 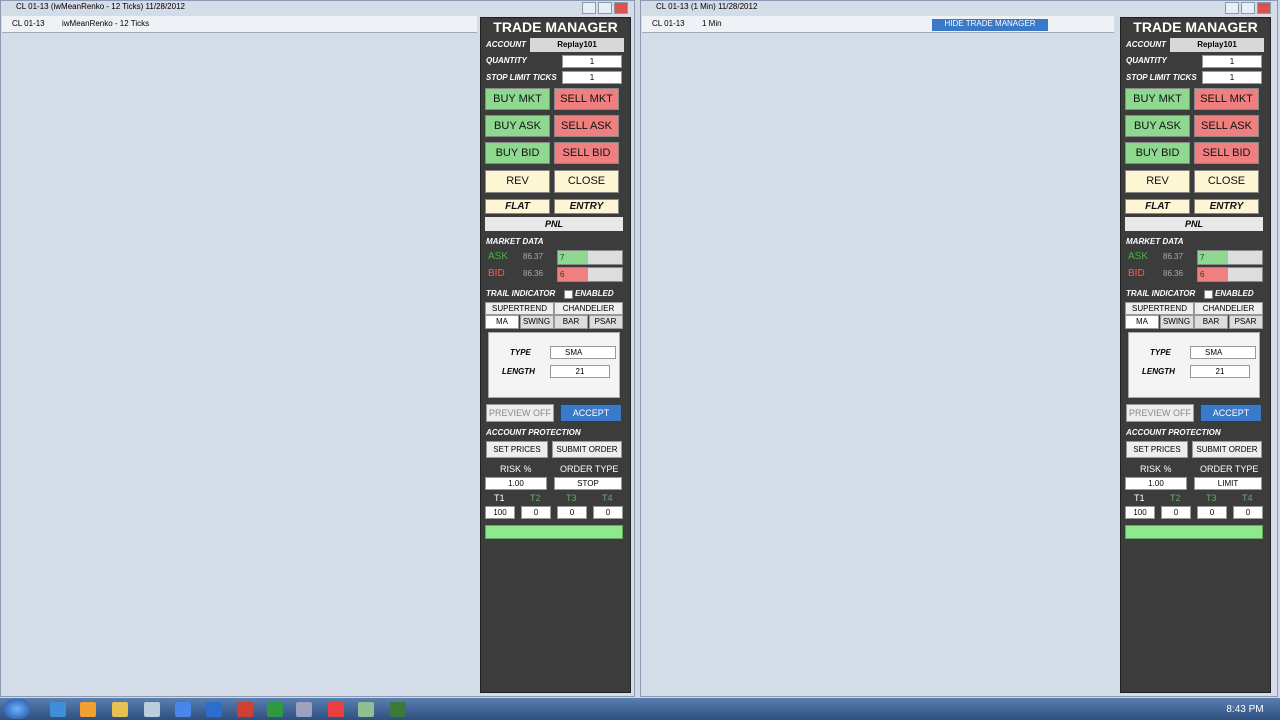 What do you see at coordinates (515, 241) in the screenshot?
I see `market-data-label: MARKET DATA` at bounding box center [515, 241].